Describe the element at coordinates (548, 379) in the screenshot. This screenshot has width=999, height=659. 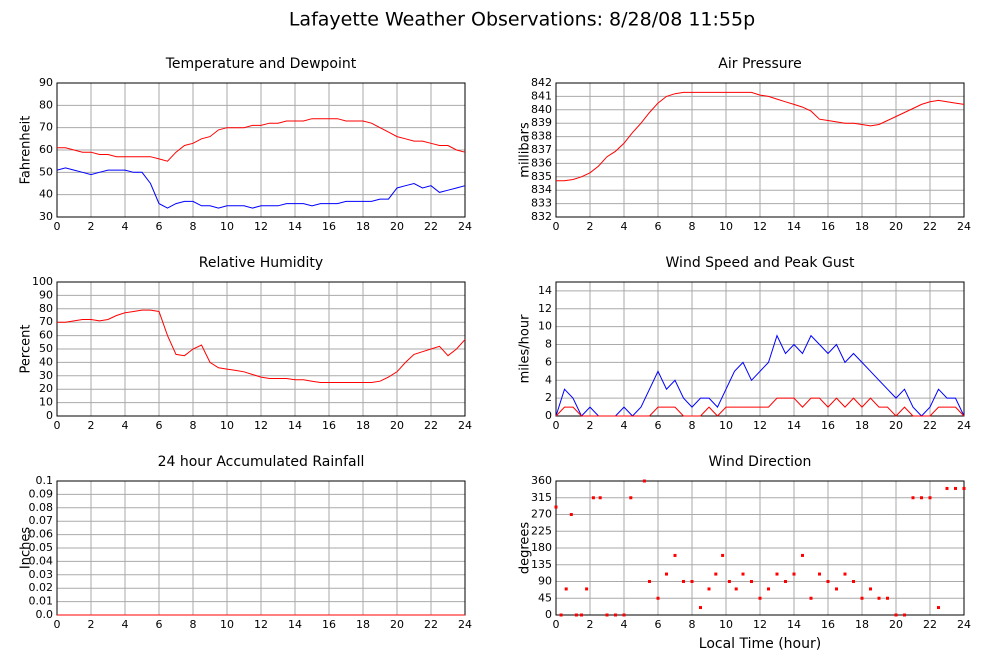
I see `y-tick-label: 4` at that location.